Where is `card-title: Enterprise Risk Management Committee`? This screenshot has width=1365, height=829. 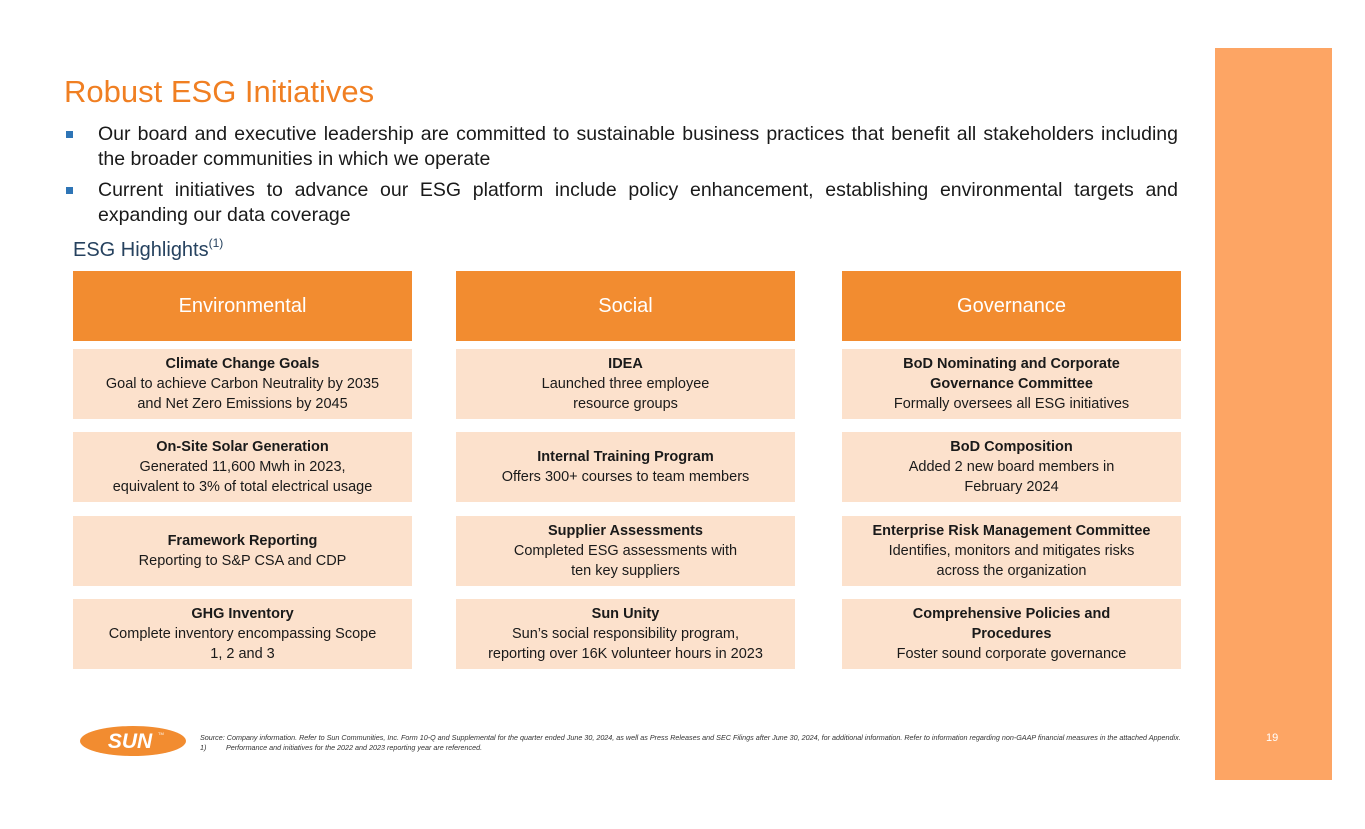 card-title: Enterprise Risk Management Committee is located at coordinates (1011, 531).